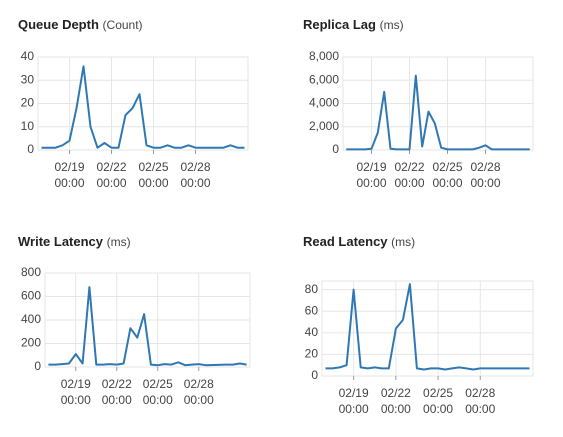  Describe the element at coordinates (122, 25) in the screenshot. I see `unit-text: (Count)` at that location.